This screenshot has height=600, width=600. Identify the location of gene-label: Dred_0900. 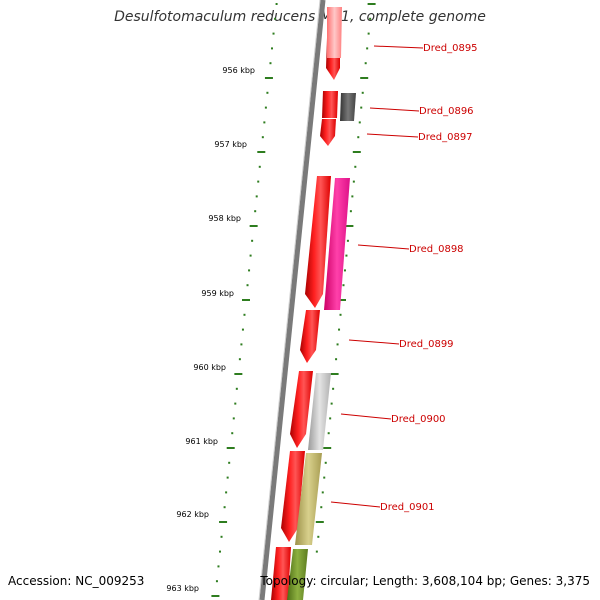
(418, 419).